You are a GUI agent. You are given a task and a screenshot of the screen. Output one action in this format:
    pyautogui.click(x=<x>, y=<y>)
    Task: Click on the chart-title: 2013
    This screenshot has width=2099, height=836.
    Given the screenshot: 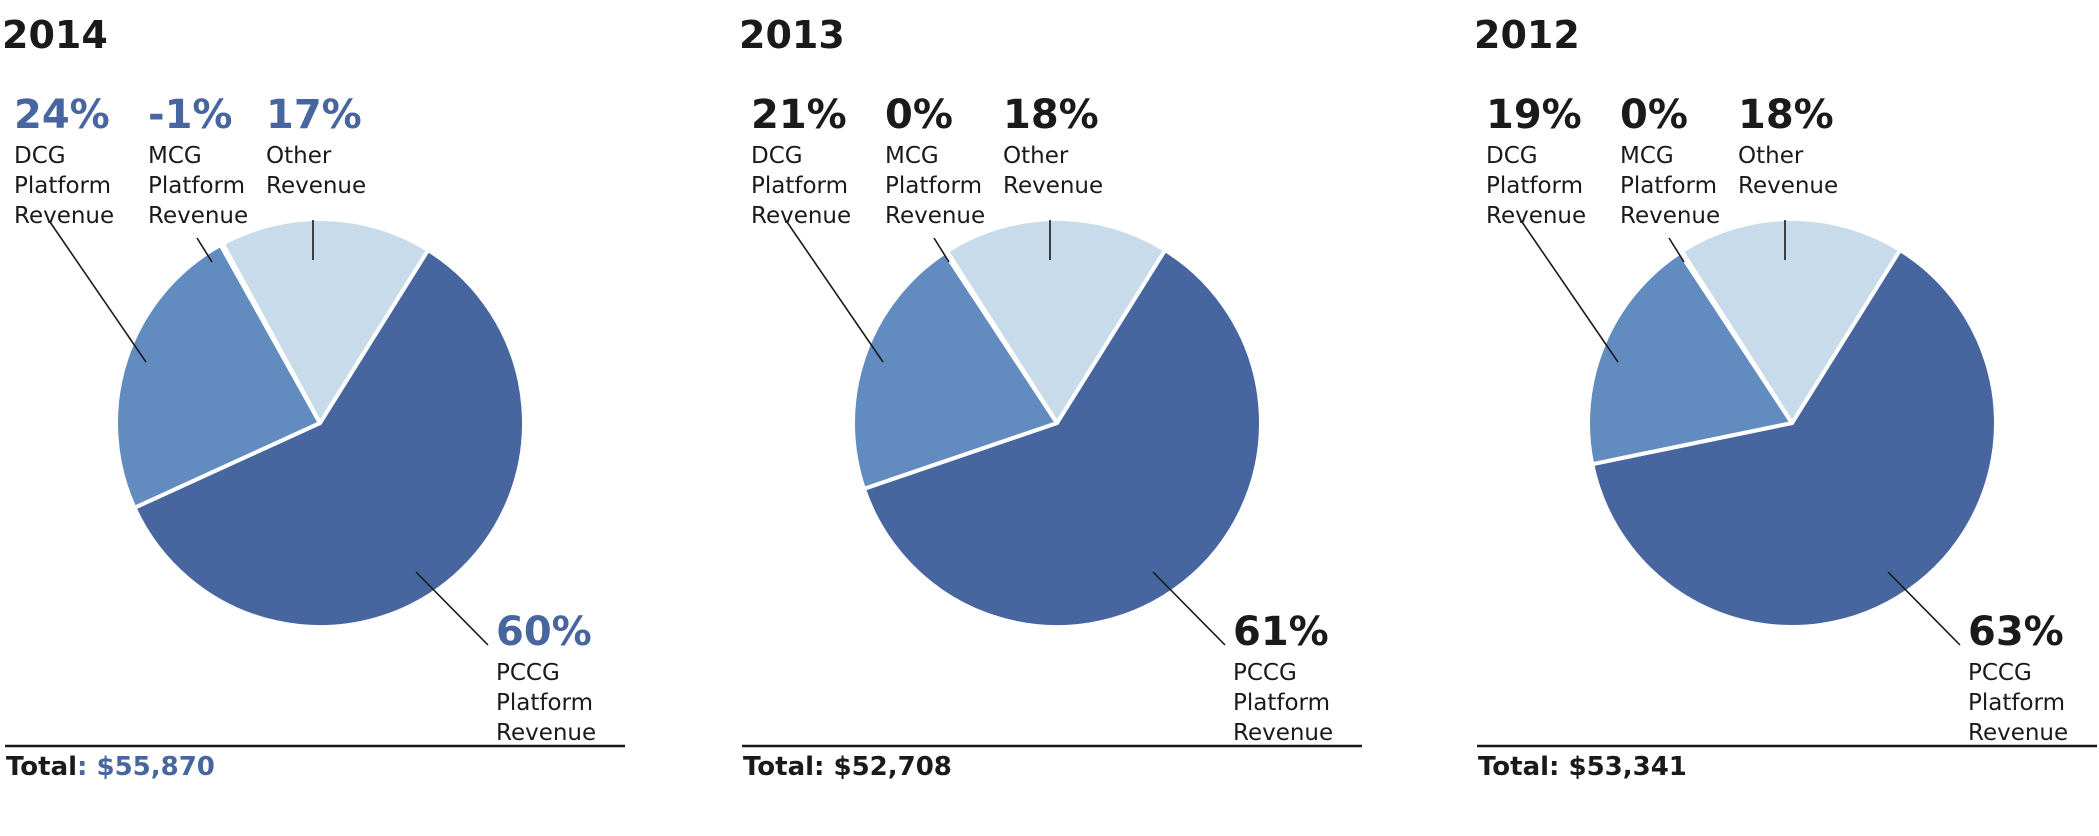 What is the action you would take?
    pyautogui.click(x=792, y=35)
    